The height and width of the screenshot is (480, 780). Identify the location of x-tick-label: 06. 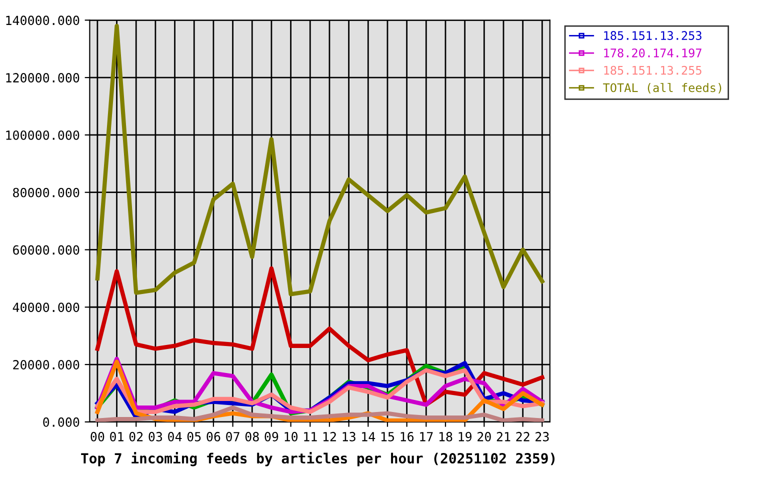
(213, 437).